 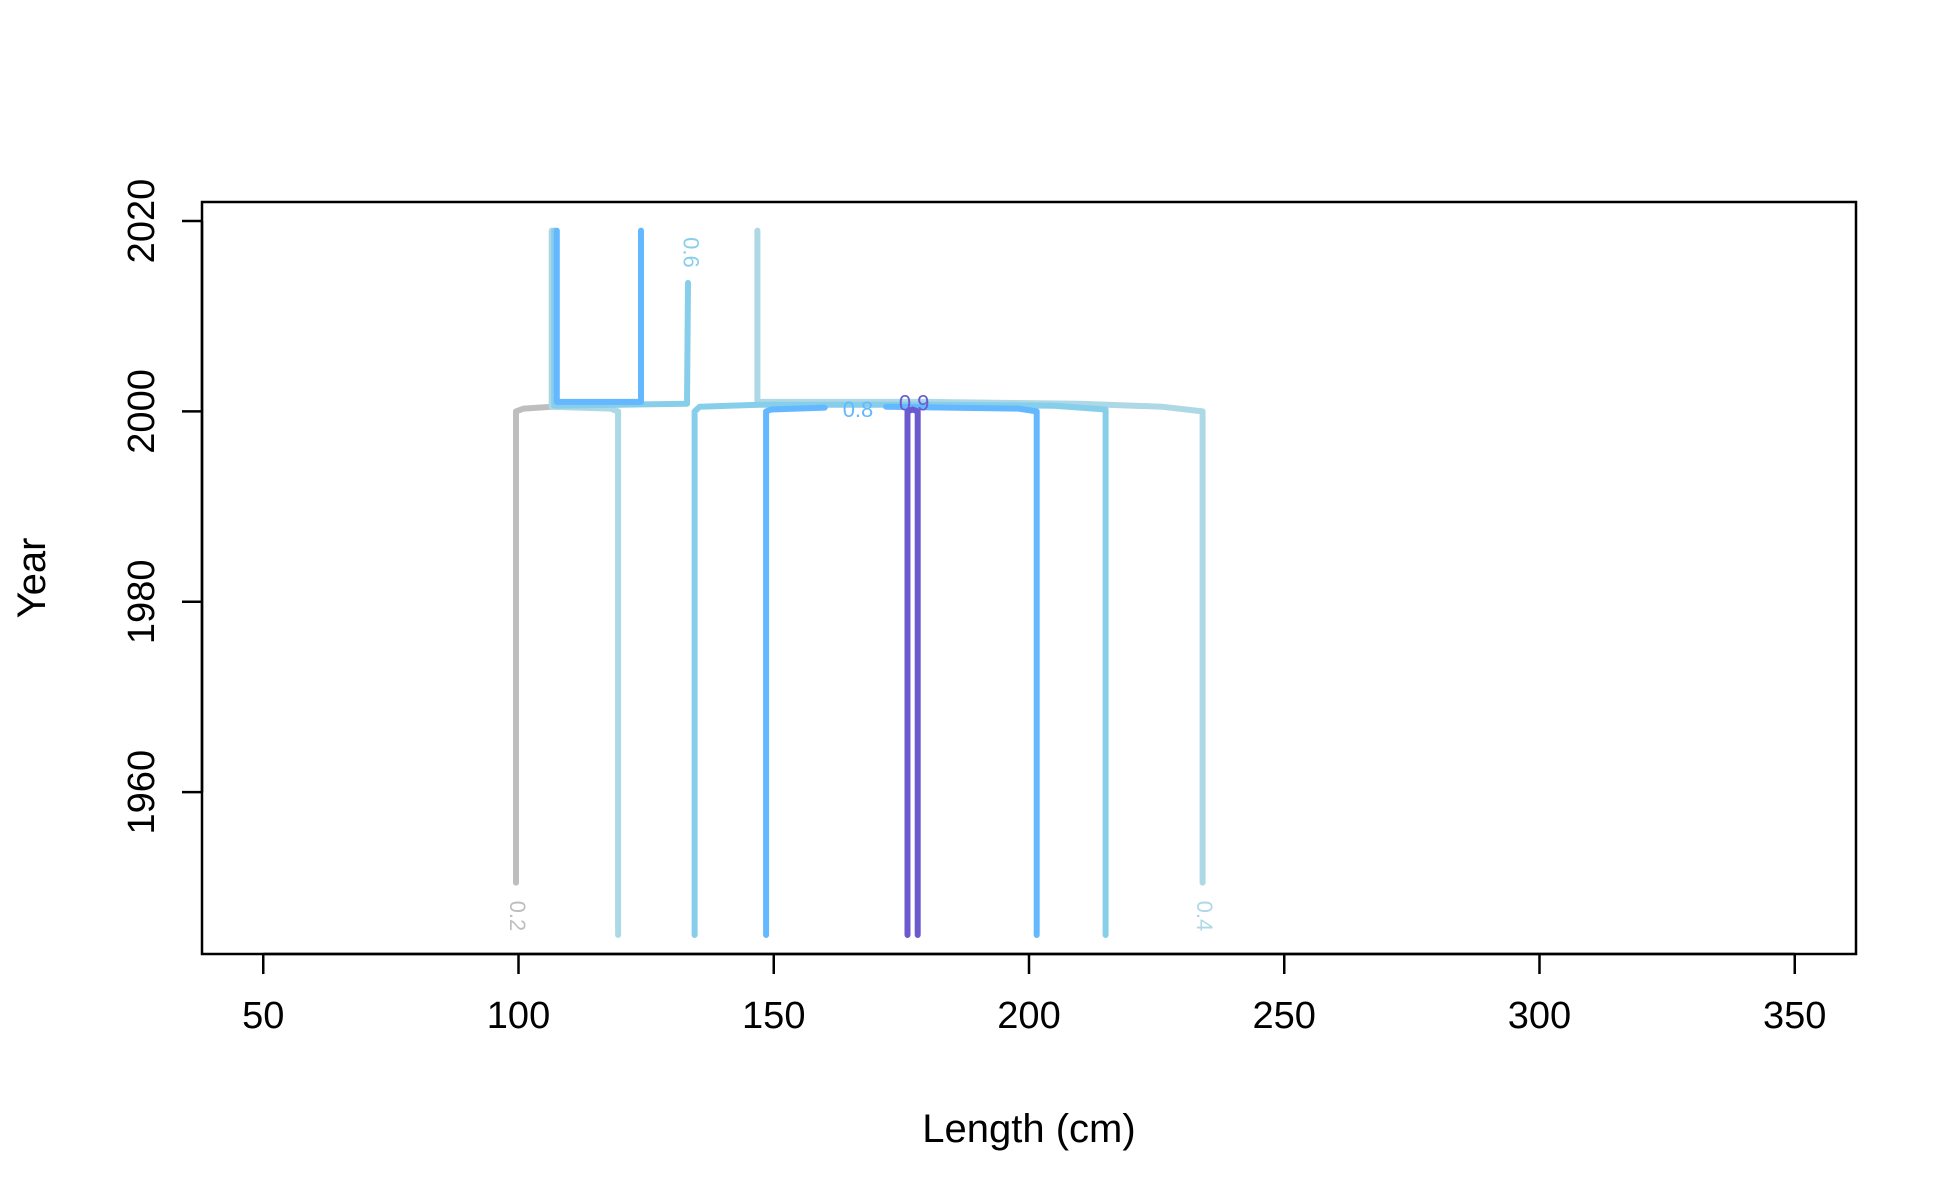 I want to click on y-axis: 1960 1980 2000 2020, so click(x=162, y=507).